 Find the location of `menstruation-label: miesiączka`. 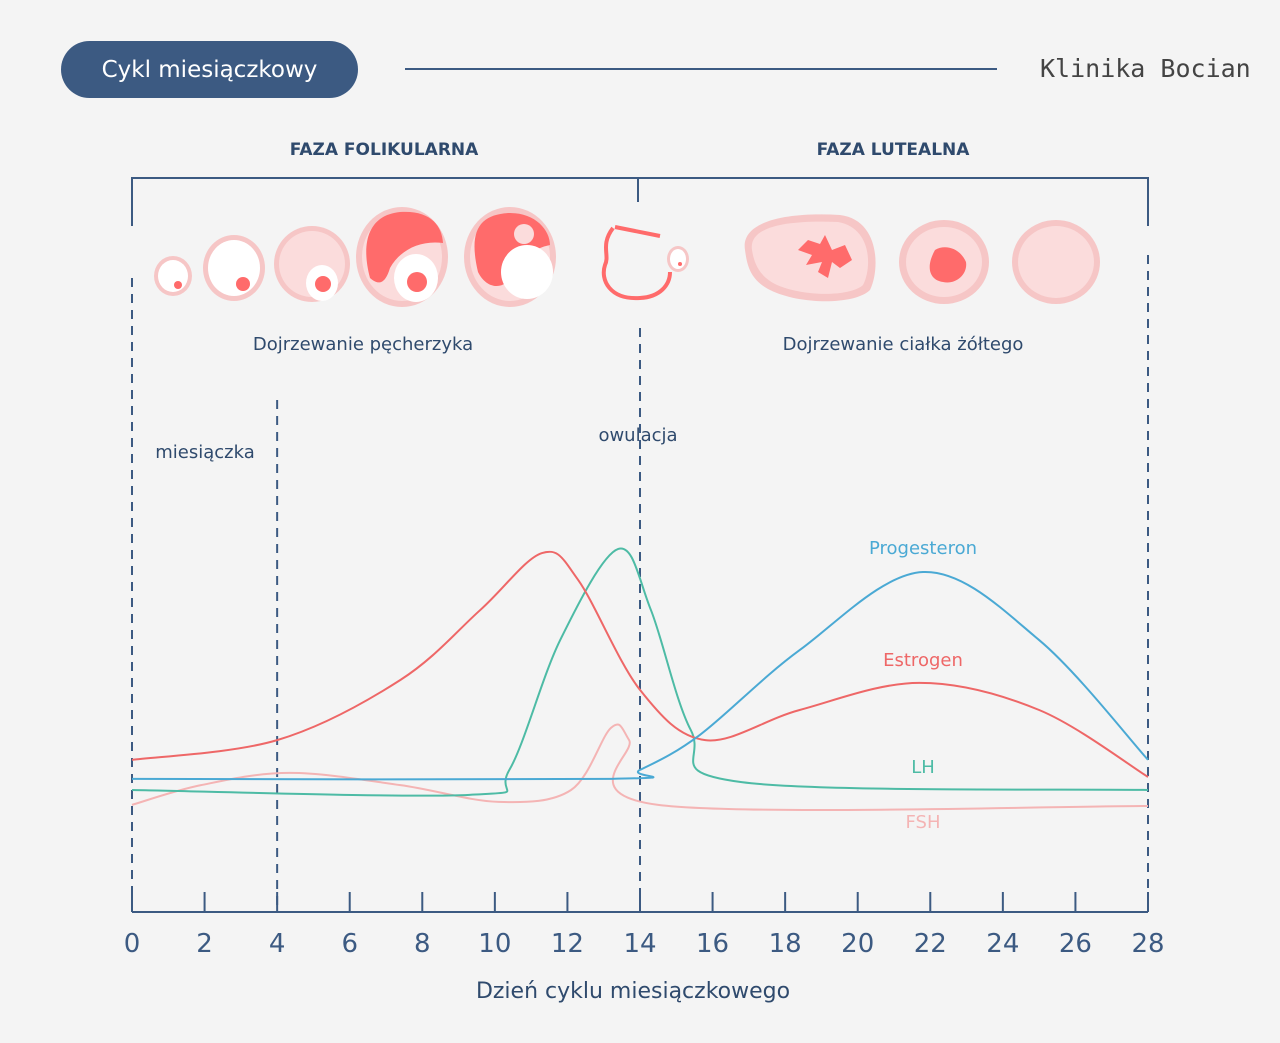

menstruation-label: miesiączka is located at coordinates (205, 452).